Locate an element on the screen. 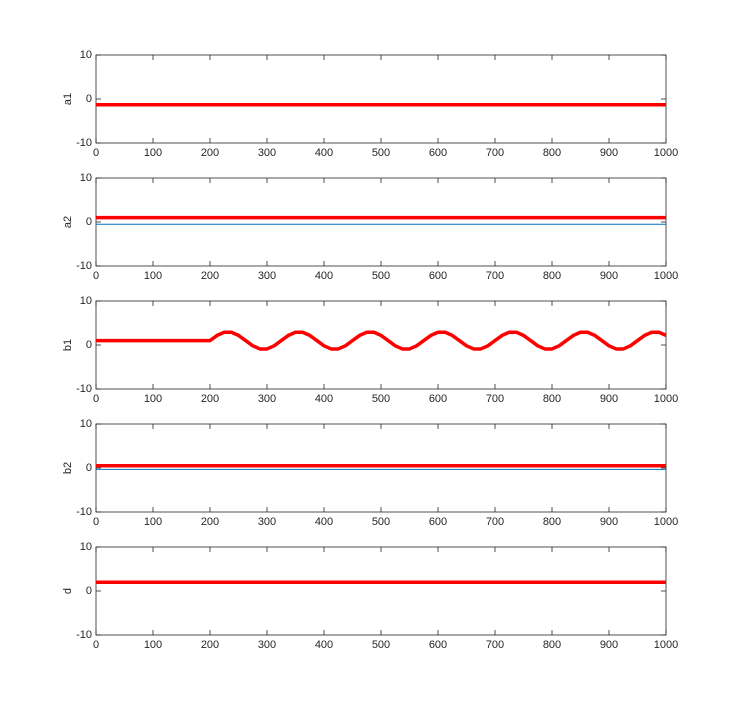 This screenshot has height=714, width=736. y-axis-label: a1 is located at coordinates (68, 99).